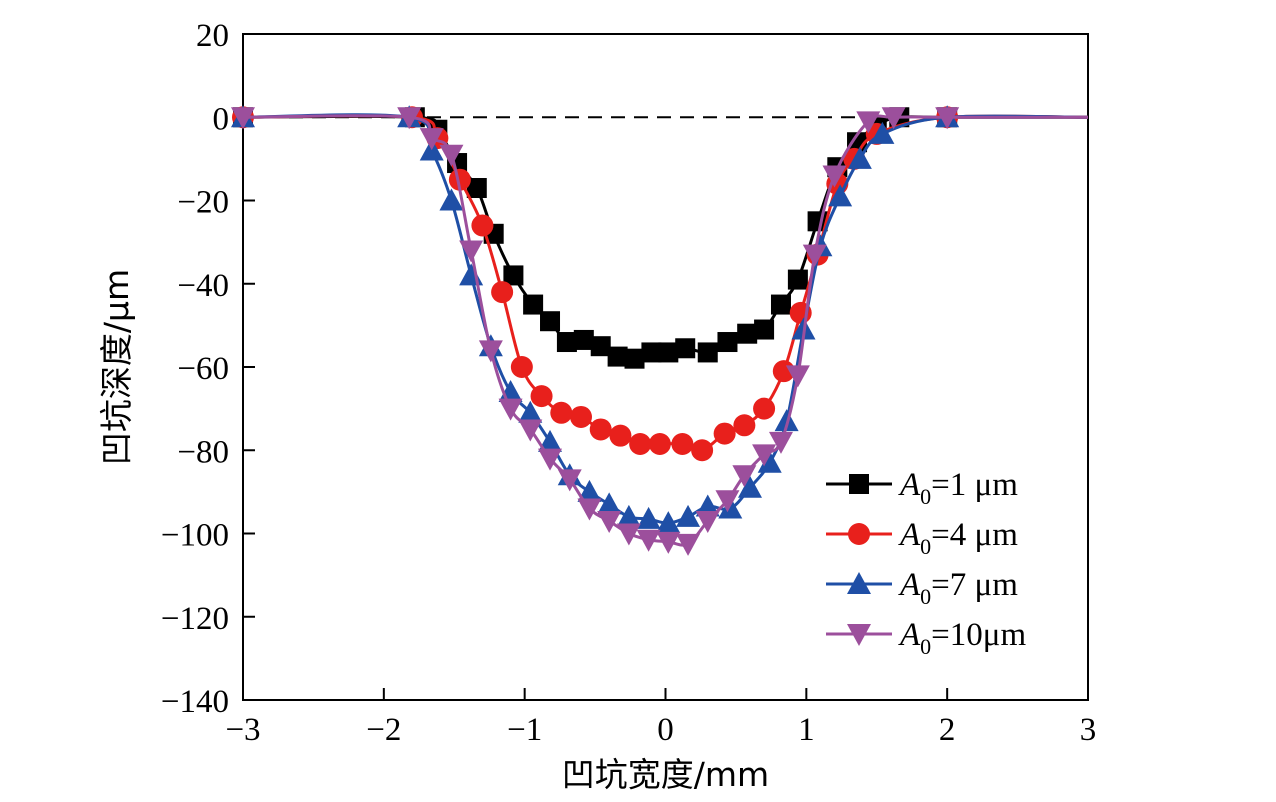  Describe the element at coordinates (665, 774) in the screenshot. I see `x-axis-title: 凹坑宽度/mm` at that location.